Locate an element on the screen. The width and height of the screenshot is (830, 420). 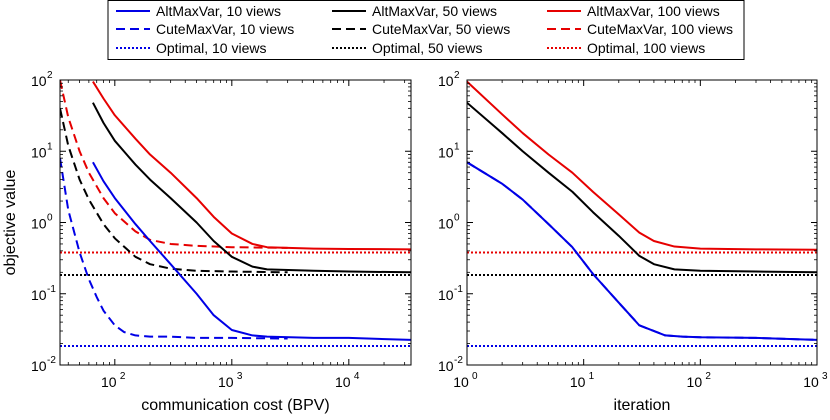
right-y-tick-label-2: 10 is located at coordinates (446, 81).